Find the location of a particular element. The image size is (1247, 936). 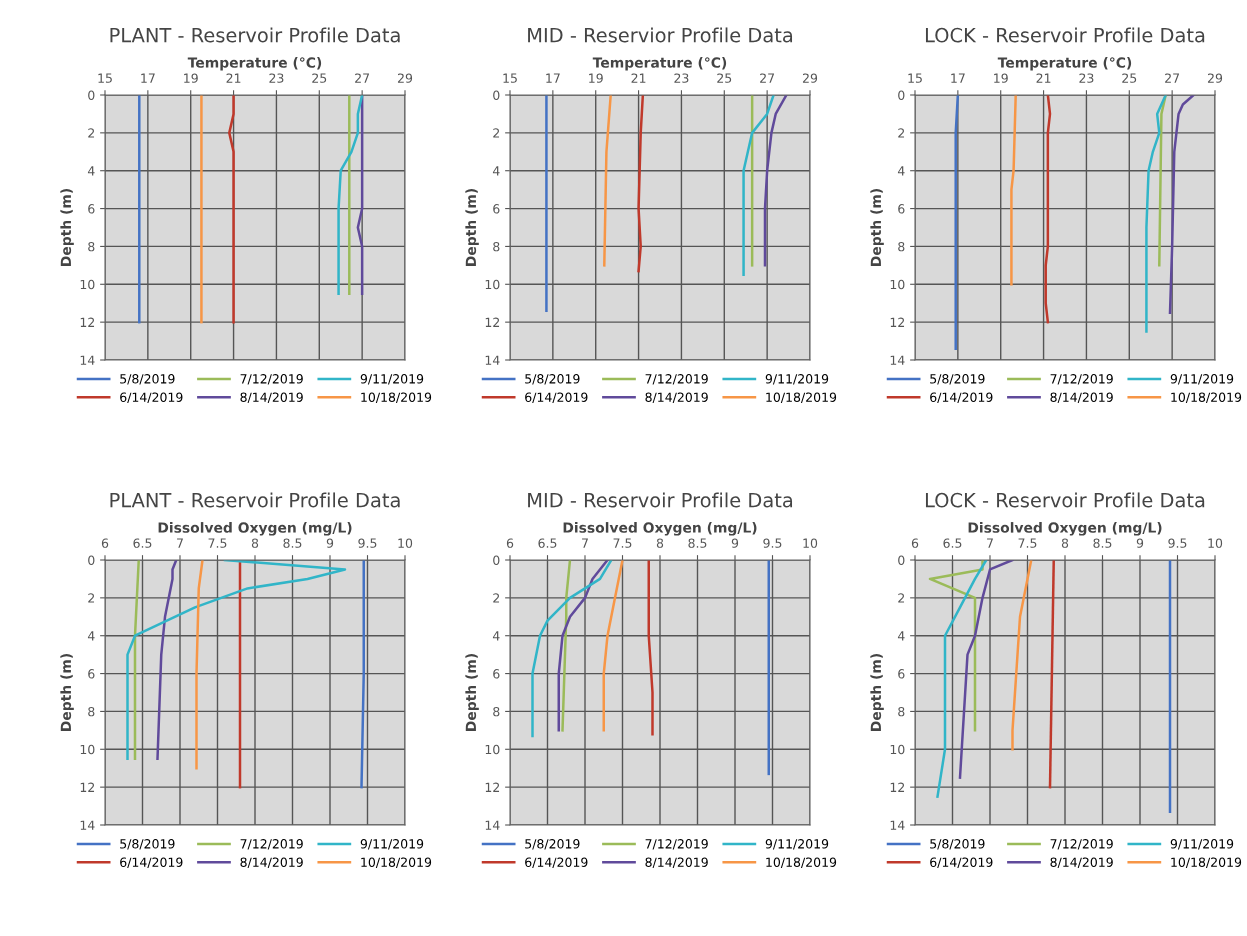

legend-label: 10/18/2019 is located at coordinates (396, 397).